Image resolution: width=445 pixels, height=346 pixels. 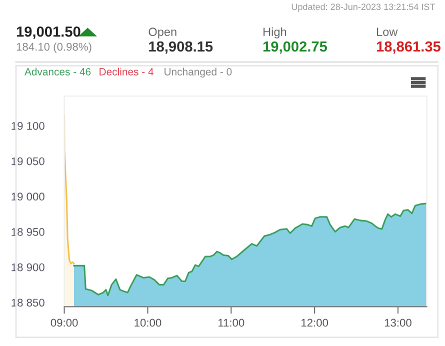 What do you see at coordinates (398, 322) in the screenshot?
I see `x-tick-label: 13:00` at bounding box center [398, 322].